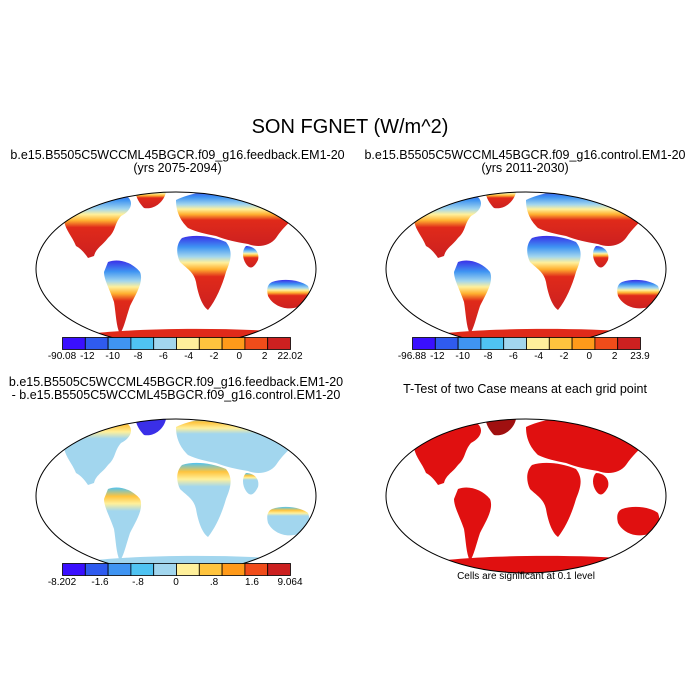 This screenshot has height=700, width=700. I want to click on top-right-colorbar-label: -96.88, so click(412, 356).